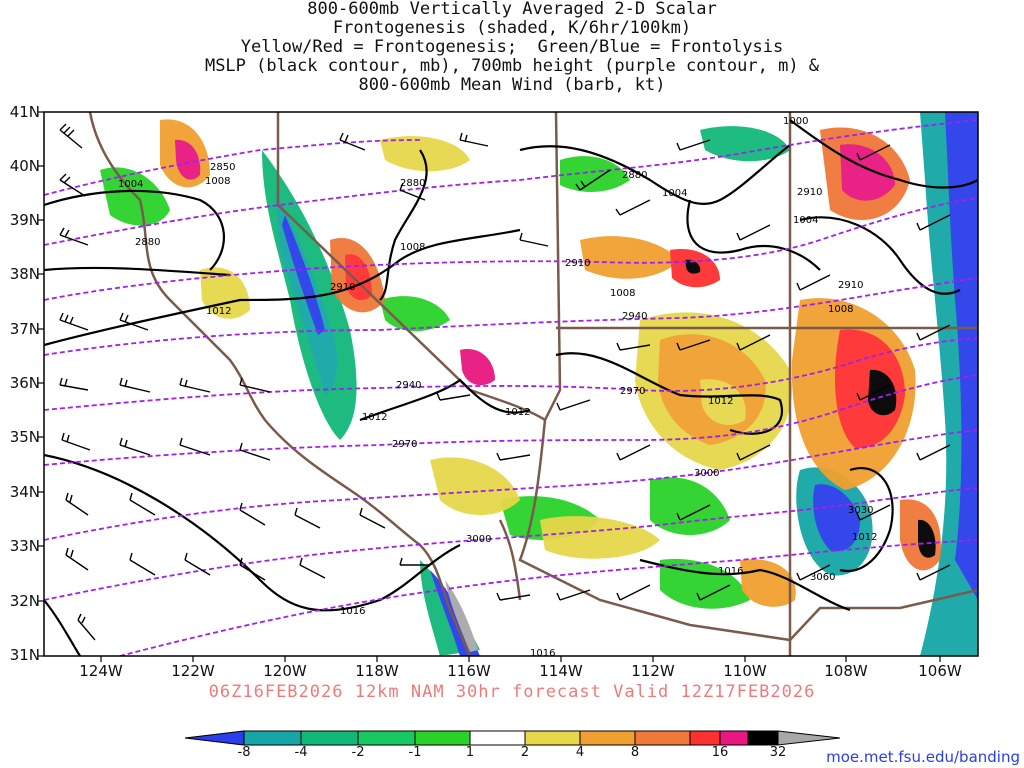 The image size is (1024, 768). I want to click on lat-label: 40N, so click(24, 166).